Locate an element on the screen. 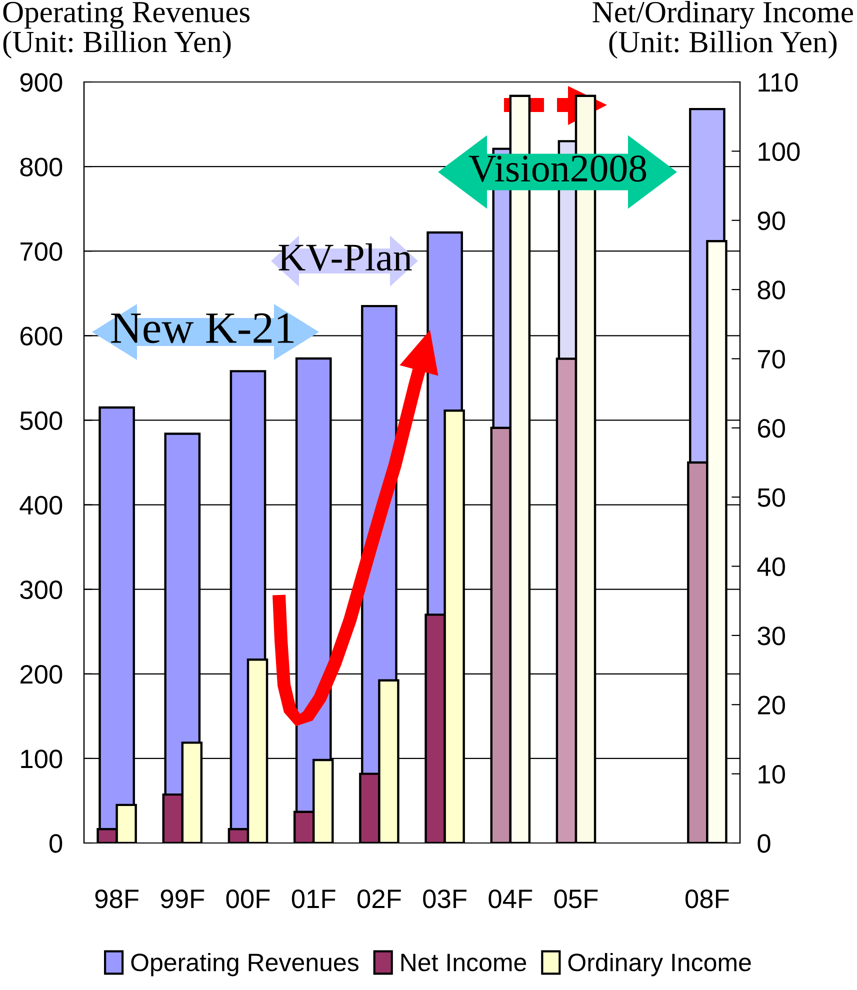 The height and width of the screenshot is (990, 857). y2-tick-label: 10 is located at coordinates (771, 774).